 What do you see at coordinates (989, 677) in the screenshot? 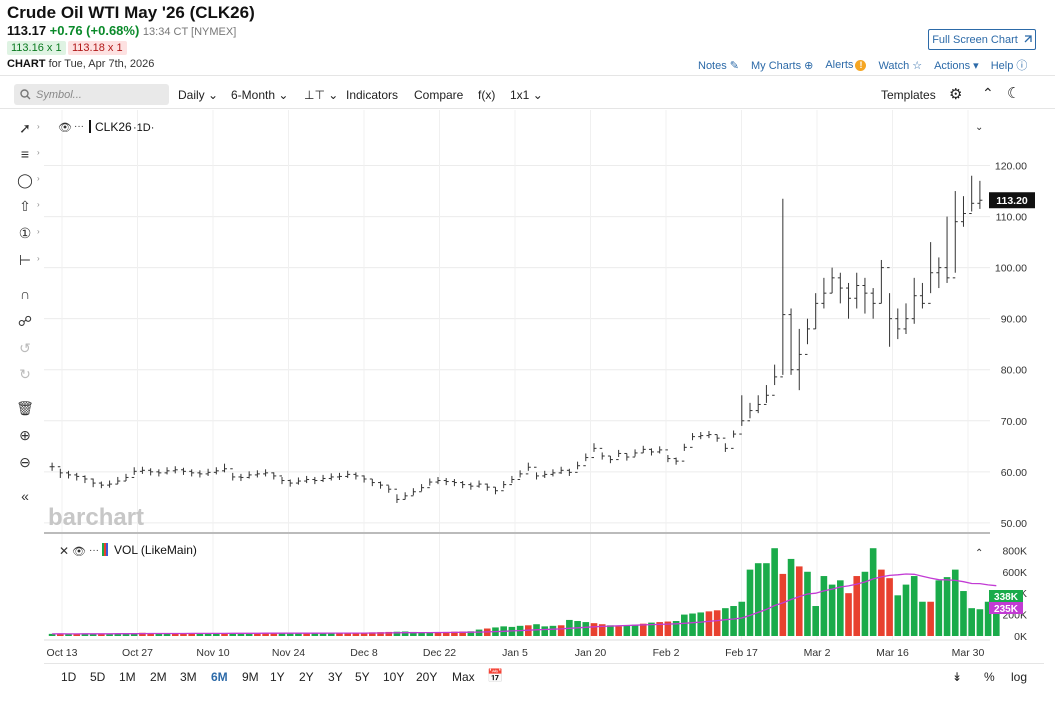
I see `percent-scale-button: %` at bounding box center [989, 677].